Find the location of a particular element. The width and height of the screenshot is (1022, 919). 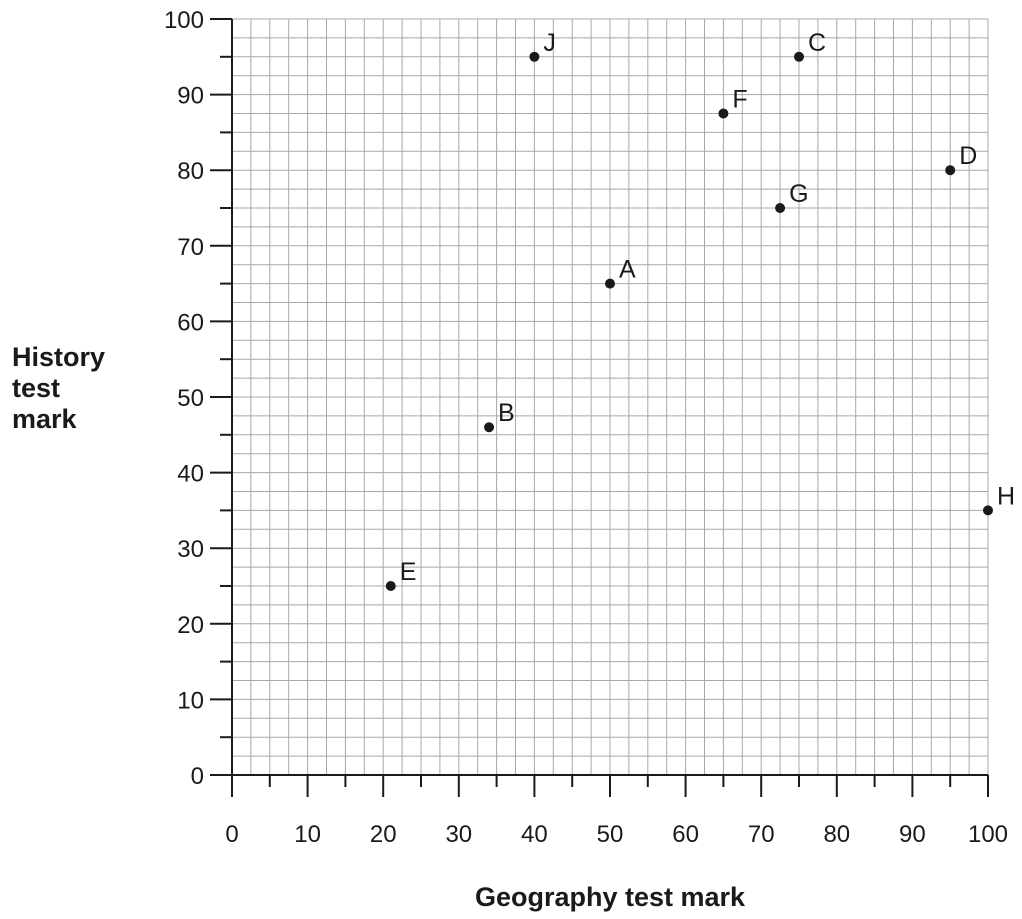

point-label: H is located at coordinates (1006, 496).